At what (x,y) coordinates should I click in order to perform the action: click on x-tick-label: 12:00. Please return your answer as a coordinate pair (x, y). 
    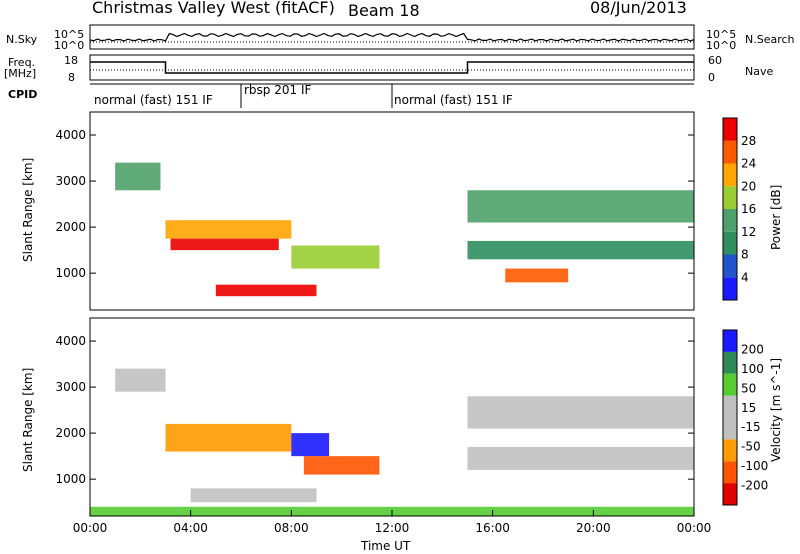
    Looking at the image, I should click on (392, 528).